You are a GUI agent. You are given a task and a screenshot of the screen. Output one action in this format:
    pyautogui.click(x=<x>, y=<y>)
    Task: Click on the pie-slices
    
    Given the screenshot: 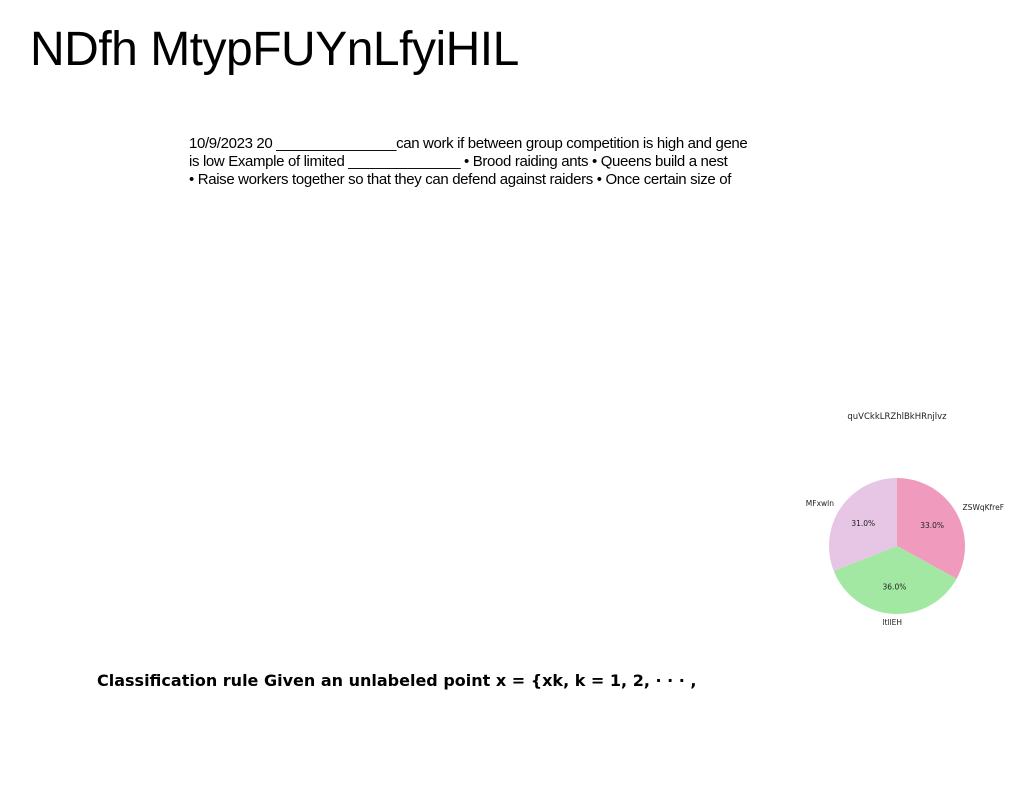 What is the action you would take?
    pyautogui.click(x=897, y=546)
    